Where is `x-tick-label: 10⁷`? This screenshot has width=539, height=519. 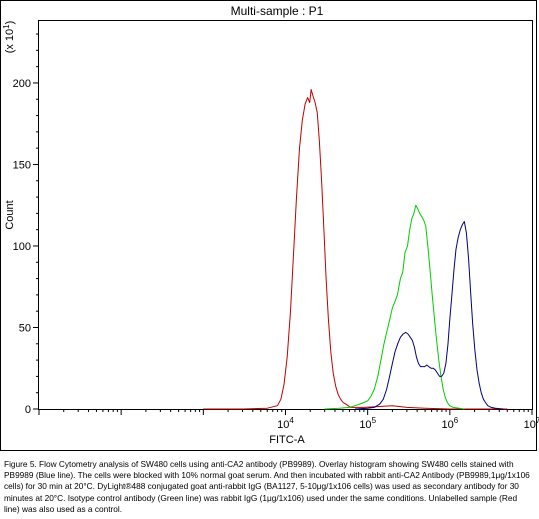 x-tick-label: 10⁷ is located at coordinates (531, 423).